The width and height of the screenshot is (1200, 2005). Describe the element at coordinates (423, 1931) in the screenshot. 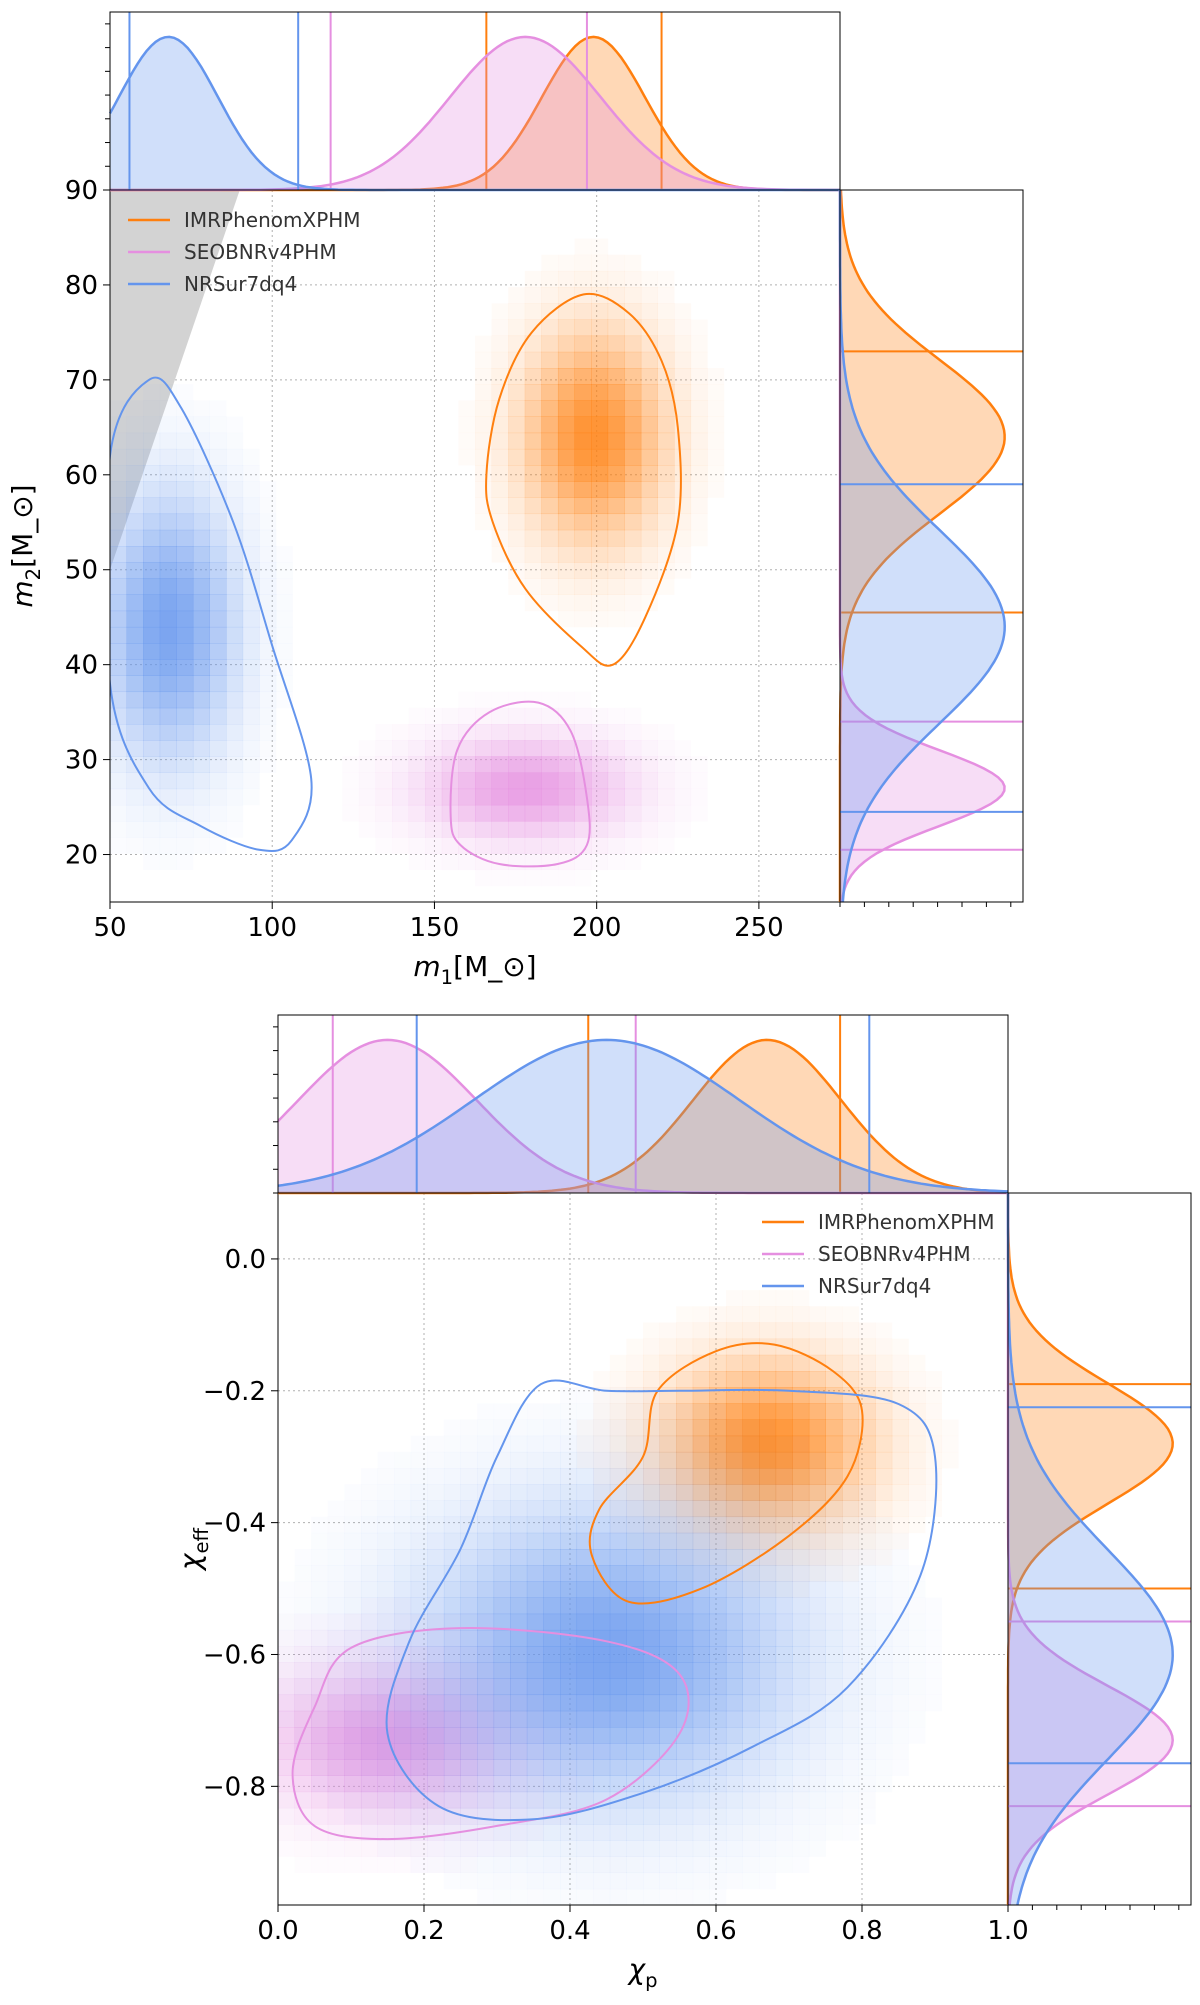

I see `x-tick-label: 0.2` at that location.